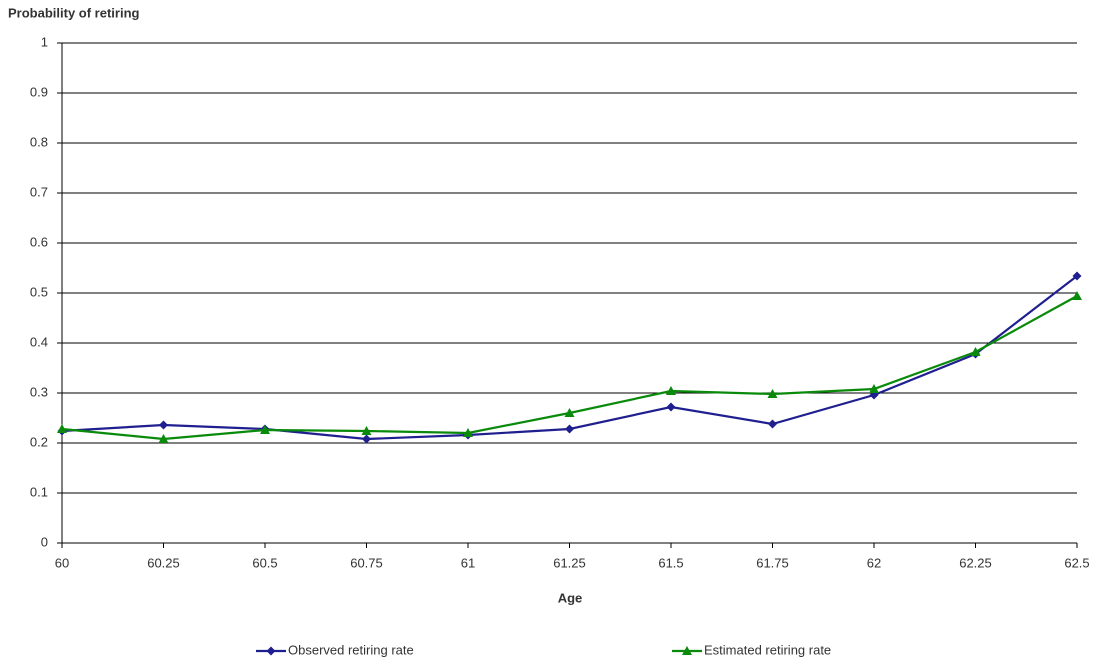  What do you see at coordinates (74, 12) in the screenshot?
I see `y-axis-title: Probability of retiring` at bounding box center [74, 12].